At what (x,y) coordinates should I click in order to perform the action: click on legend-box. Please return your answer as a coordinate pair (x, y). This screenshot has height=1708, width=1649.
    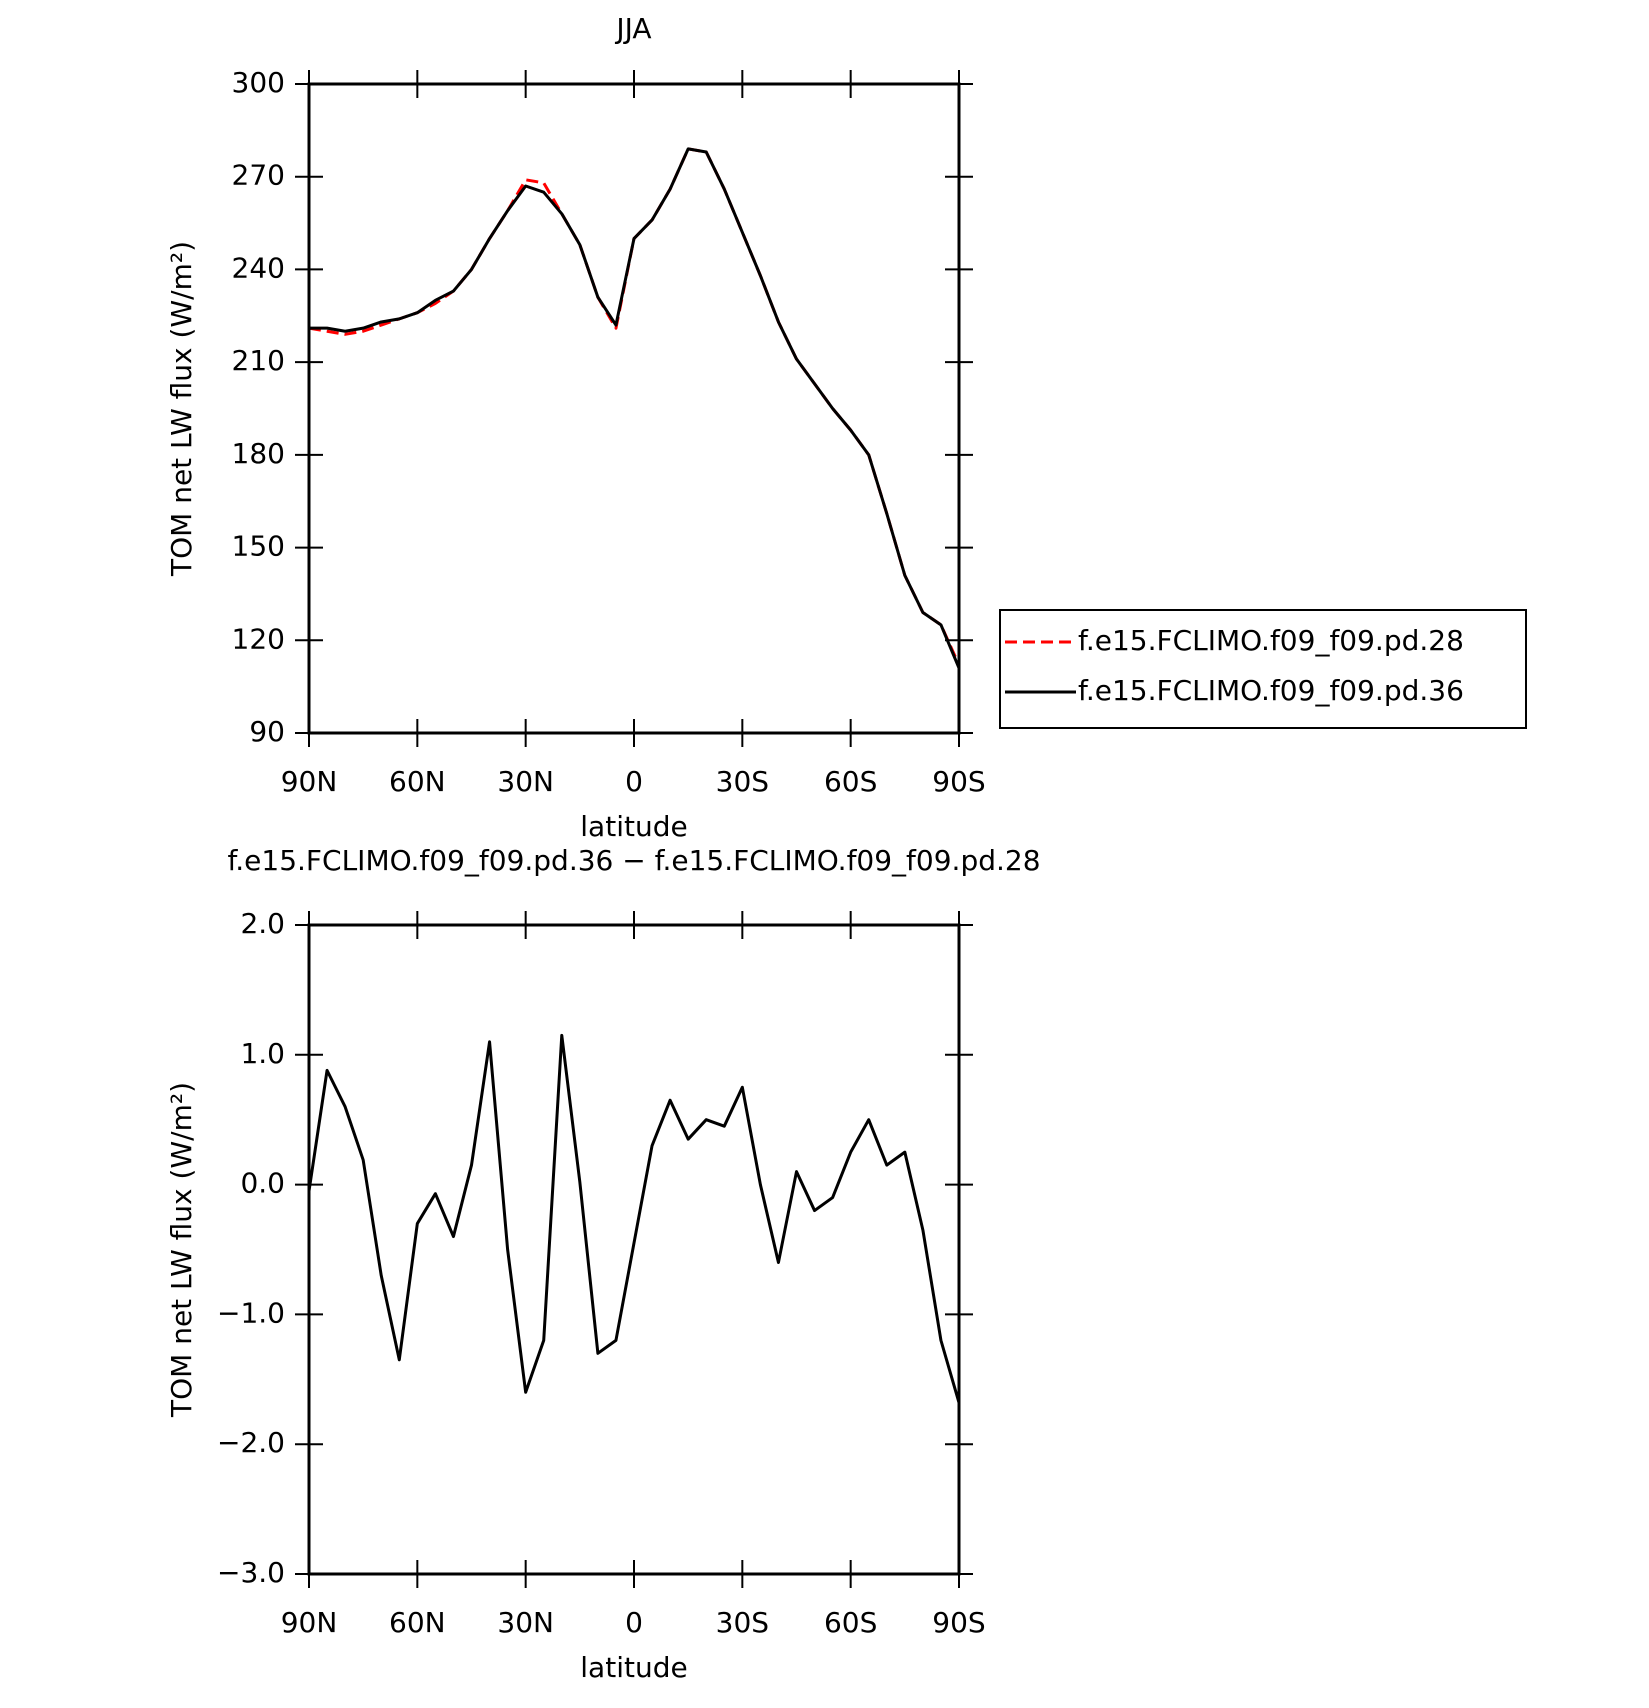
    Looking at the image, I should click on (1263, 669).